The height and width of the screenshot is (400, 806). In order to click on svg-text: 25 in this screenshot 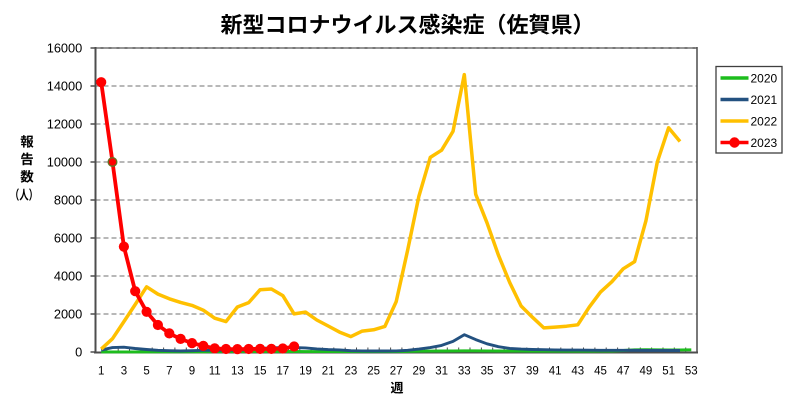, I will do `click(373, 372)`.